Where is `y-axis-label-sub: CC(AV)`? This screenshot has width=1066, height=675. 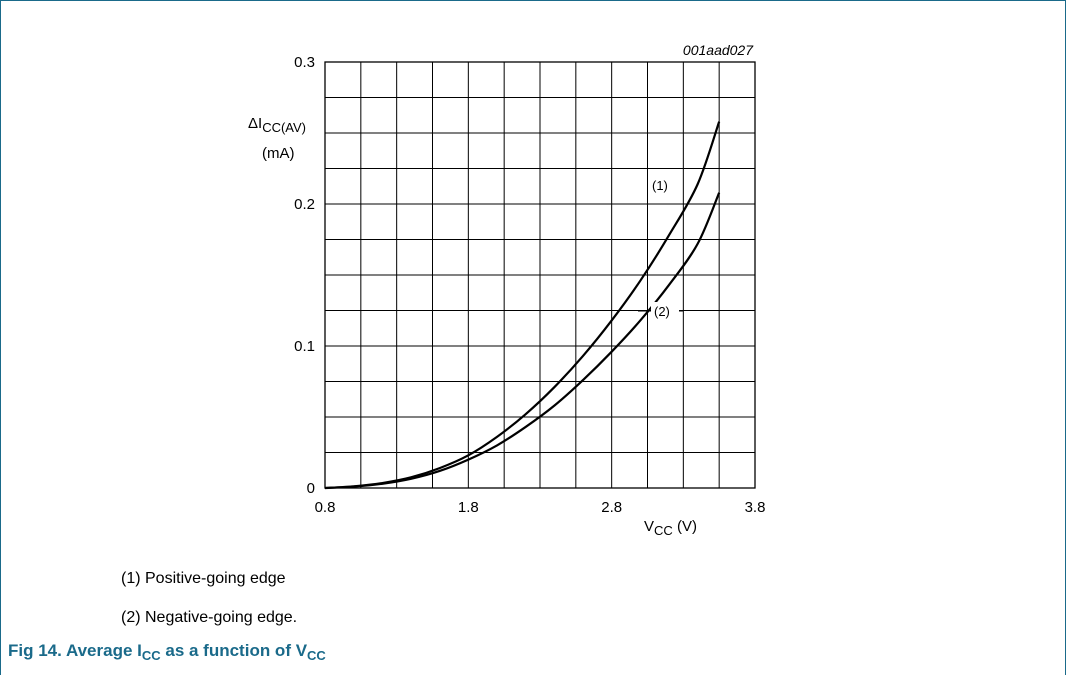
y-axis-label-sub: CC(AV) is located at coordinates (284, 127).